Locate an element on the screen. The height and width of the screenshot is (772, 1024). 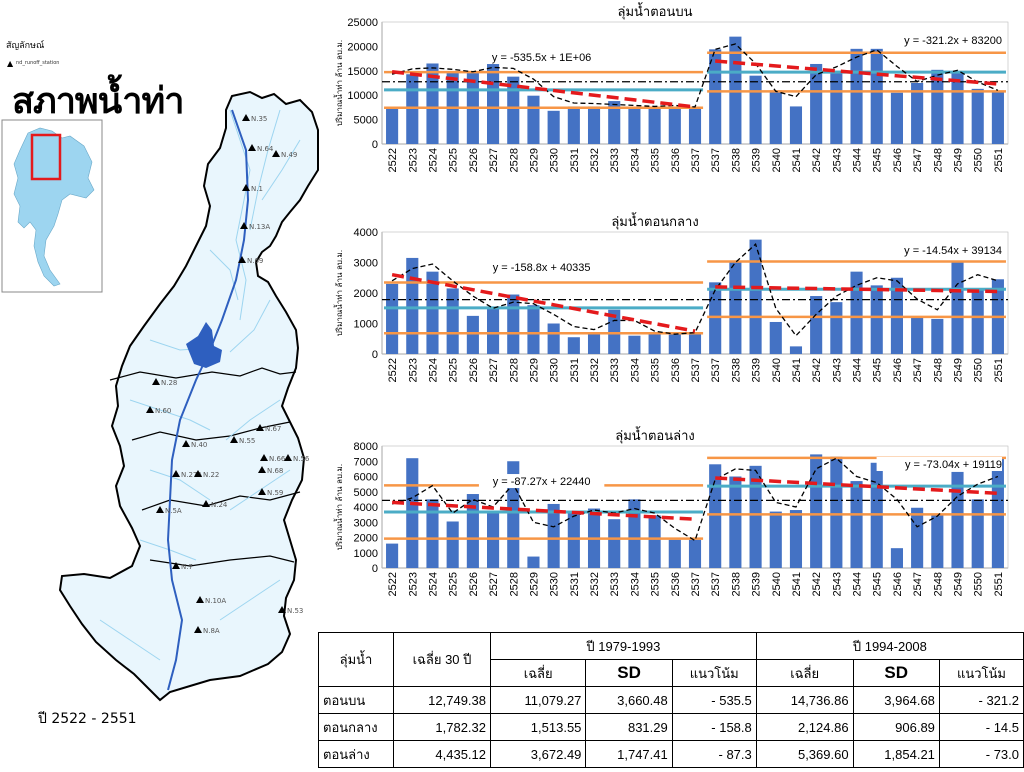
x-tick-label: 2527 is located at coordinates (494, 370).